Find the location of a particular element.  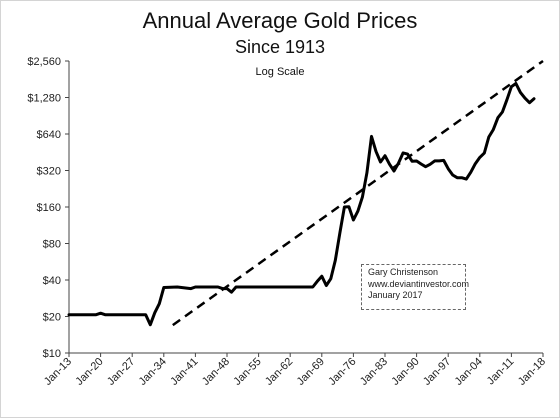

x-tick-label: Jan-20 is located at coordinates (89, 372).